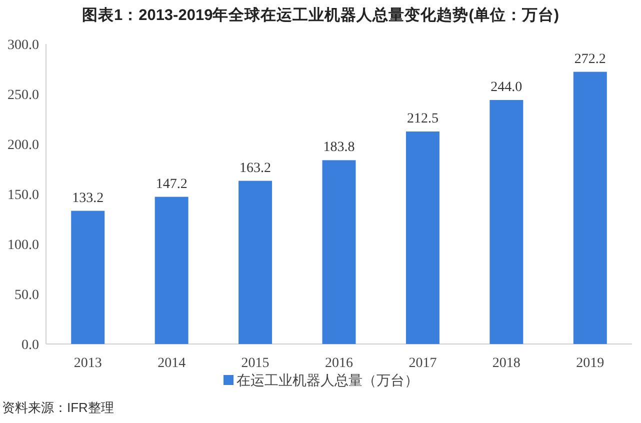 This screenshot has height=423, width=641. What do you see at coordinates (88, 198) in the screenshot?
I see `data-label: 133.2` at bounding box center [88, 198].